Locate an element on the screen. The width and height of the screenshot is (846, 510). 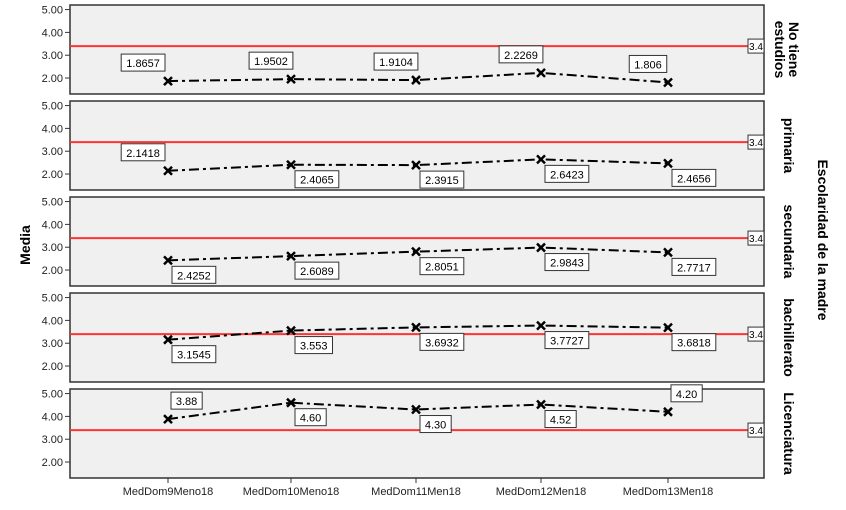
panel-label: estudios is located at coordinates (780, 50).